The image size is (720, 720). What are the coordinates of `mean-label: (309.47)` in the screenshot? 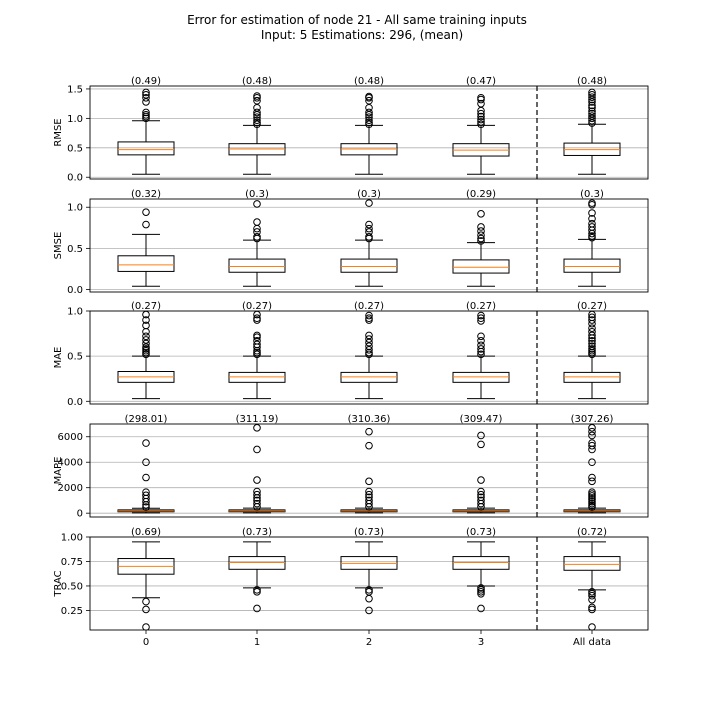 It's located at (481, 419).